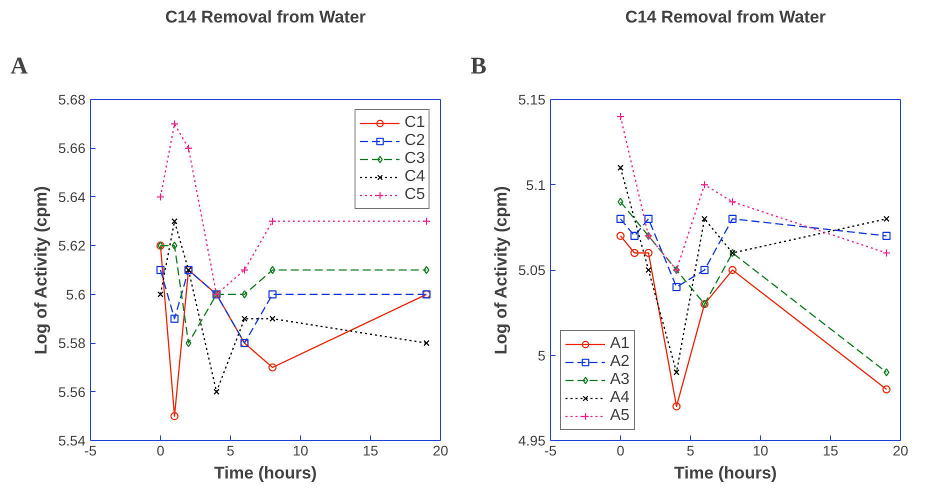 This screenshot has height=493, width=925. I want to click on y-tick-label: 5.1, so click(536, 184).